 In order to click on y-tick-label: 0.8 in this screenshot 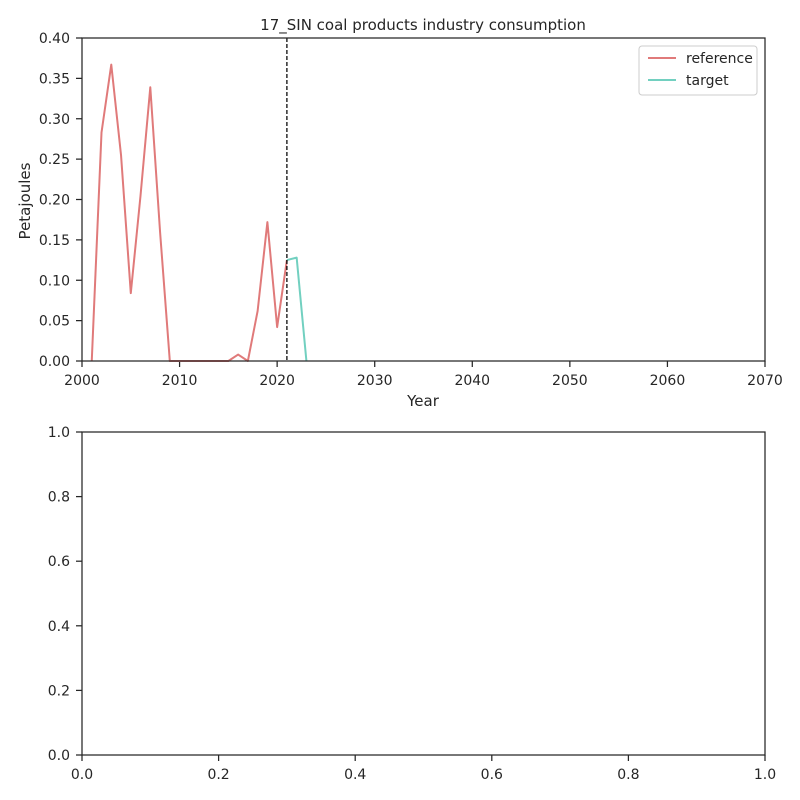, I will do `click(59, 498)`.